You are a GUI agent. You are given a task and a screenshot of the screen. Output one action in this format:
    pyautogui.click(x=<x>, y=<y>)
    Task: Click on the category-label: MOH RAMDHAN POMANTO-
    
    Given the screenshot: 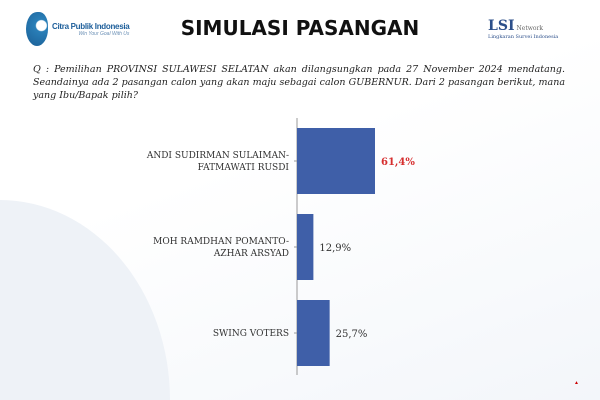 What is the action you would take?
    pyautogui.click(x=221, y=242)
    